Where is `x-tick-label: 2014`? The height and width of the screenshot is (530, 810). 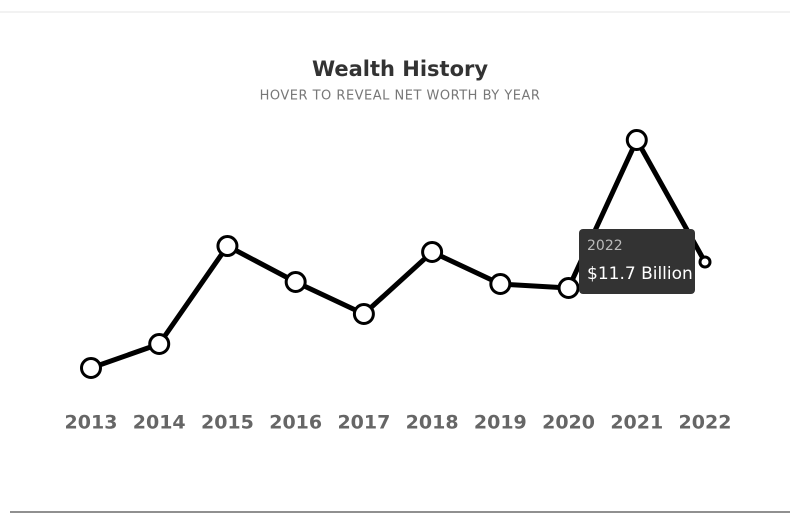 x-tick-label: 2014 is located at coordinates (159, 423).